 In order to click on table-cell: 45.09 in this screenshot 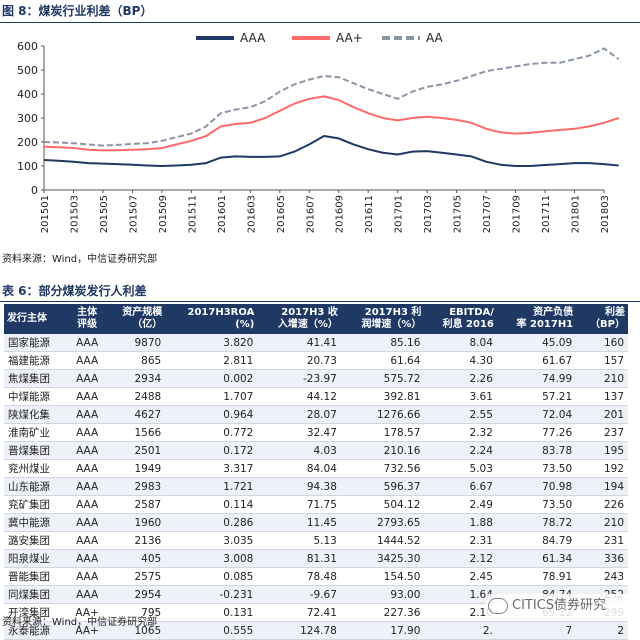, I will do `click(536, 343)`.